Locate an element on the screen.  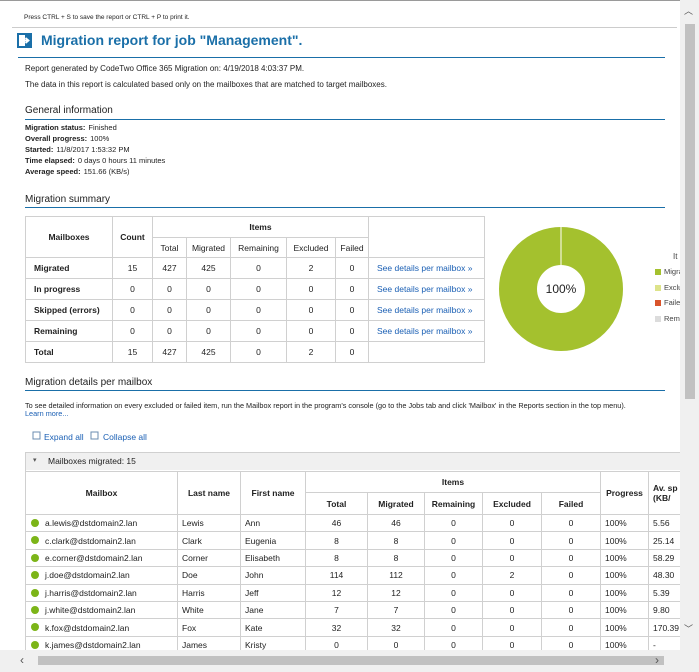
table-cell: 5.56 is located at coordinates (664, 523).